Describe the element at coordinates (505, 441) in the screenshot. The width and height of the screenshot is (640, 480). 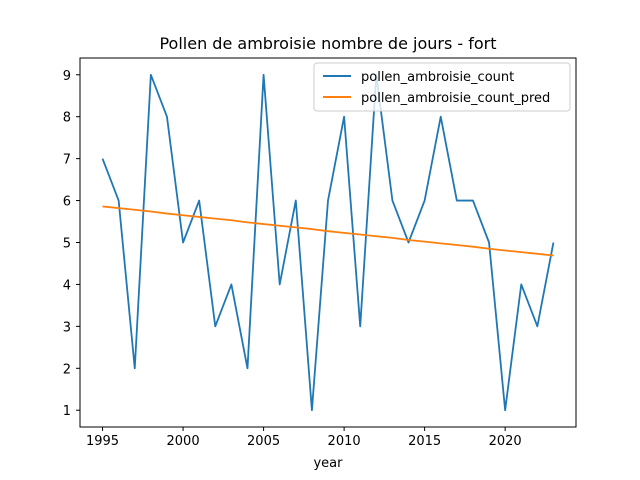
I see `x-tick-label: 2020` at that location.